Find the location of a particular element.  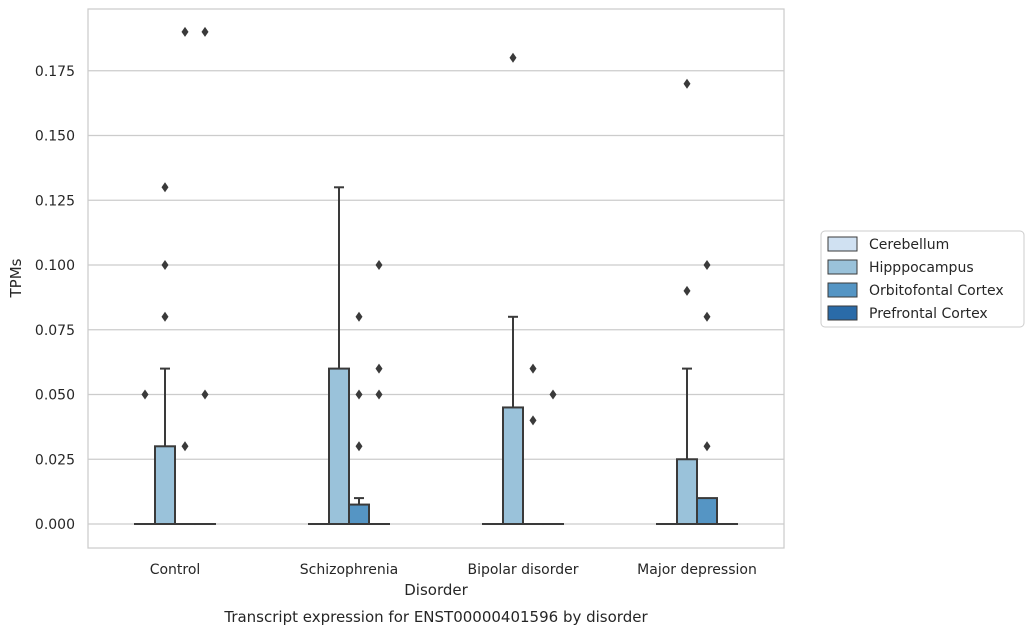

x-axis-label: Disorder is located at coordinates (436, 590).